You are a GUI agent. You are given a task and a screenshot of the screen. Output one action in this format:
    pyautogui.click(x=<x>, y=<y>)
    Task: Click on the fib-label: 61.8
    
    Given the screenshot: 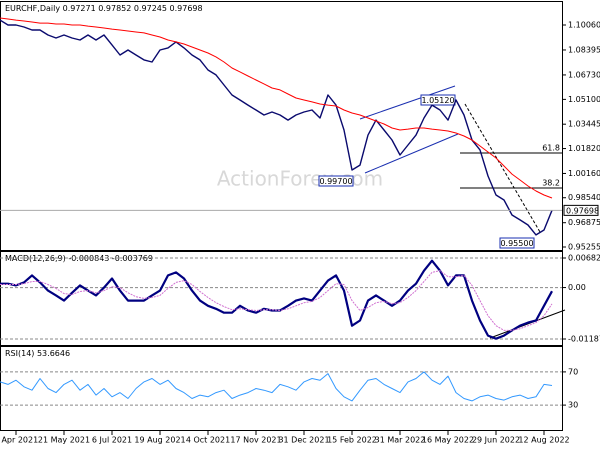 What is the action you would take?
    pyautogui.click(x=551, y=148)
    